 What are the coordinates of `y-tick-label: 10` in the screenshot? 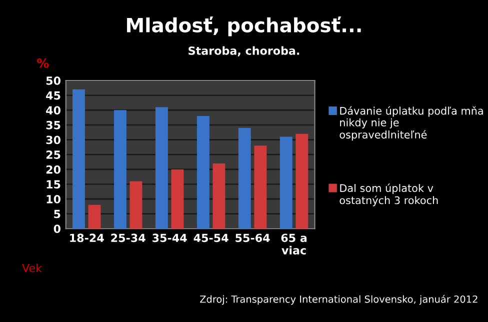 It's located at (53, 199).